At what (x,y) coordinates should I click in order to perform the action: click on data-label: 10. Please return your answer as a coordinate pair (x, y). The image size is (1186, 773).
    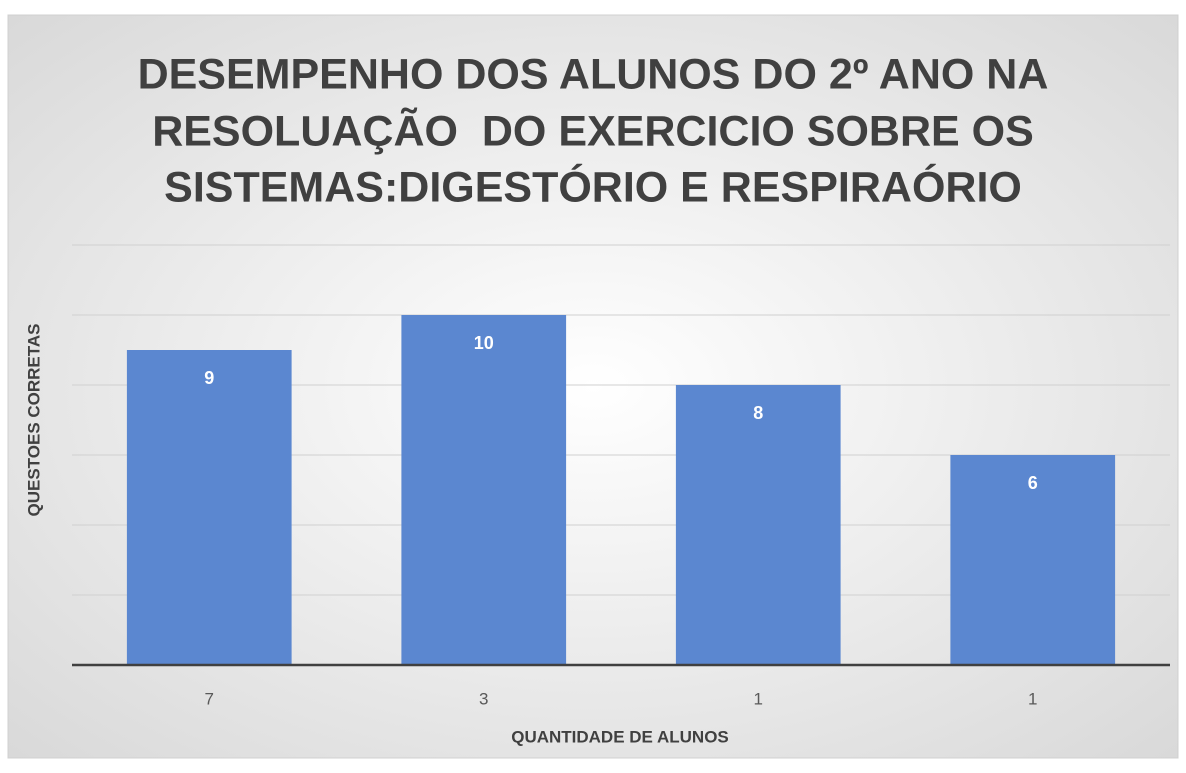
    Looking at the image, I should click on (484, 343).